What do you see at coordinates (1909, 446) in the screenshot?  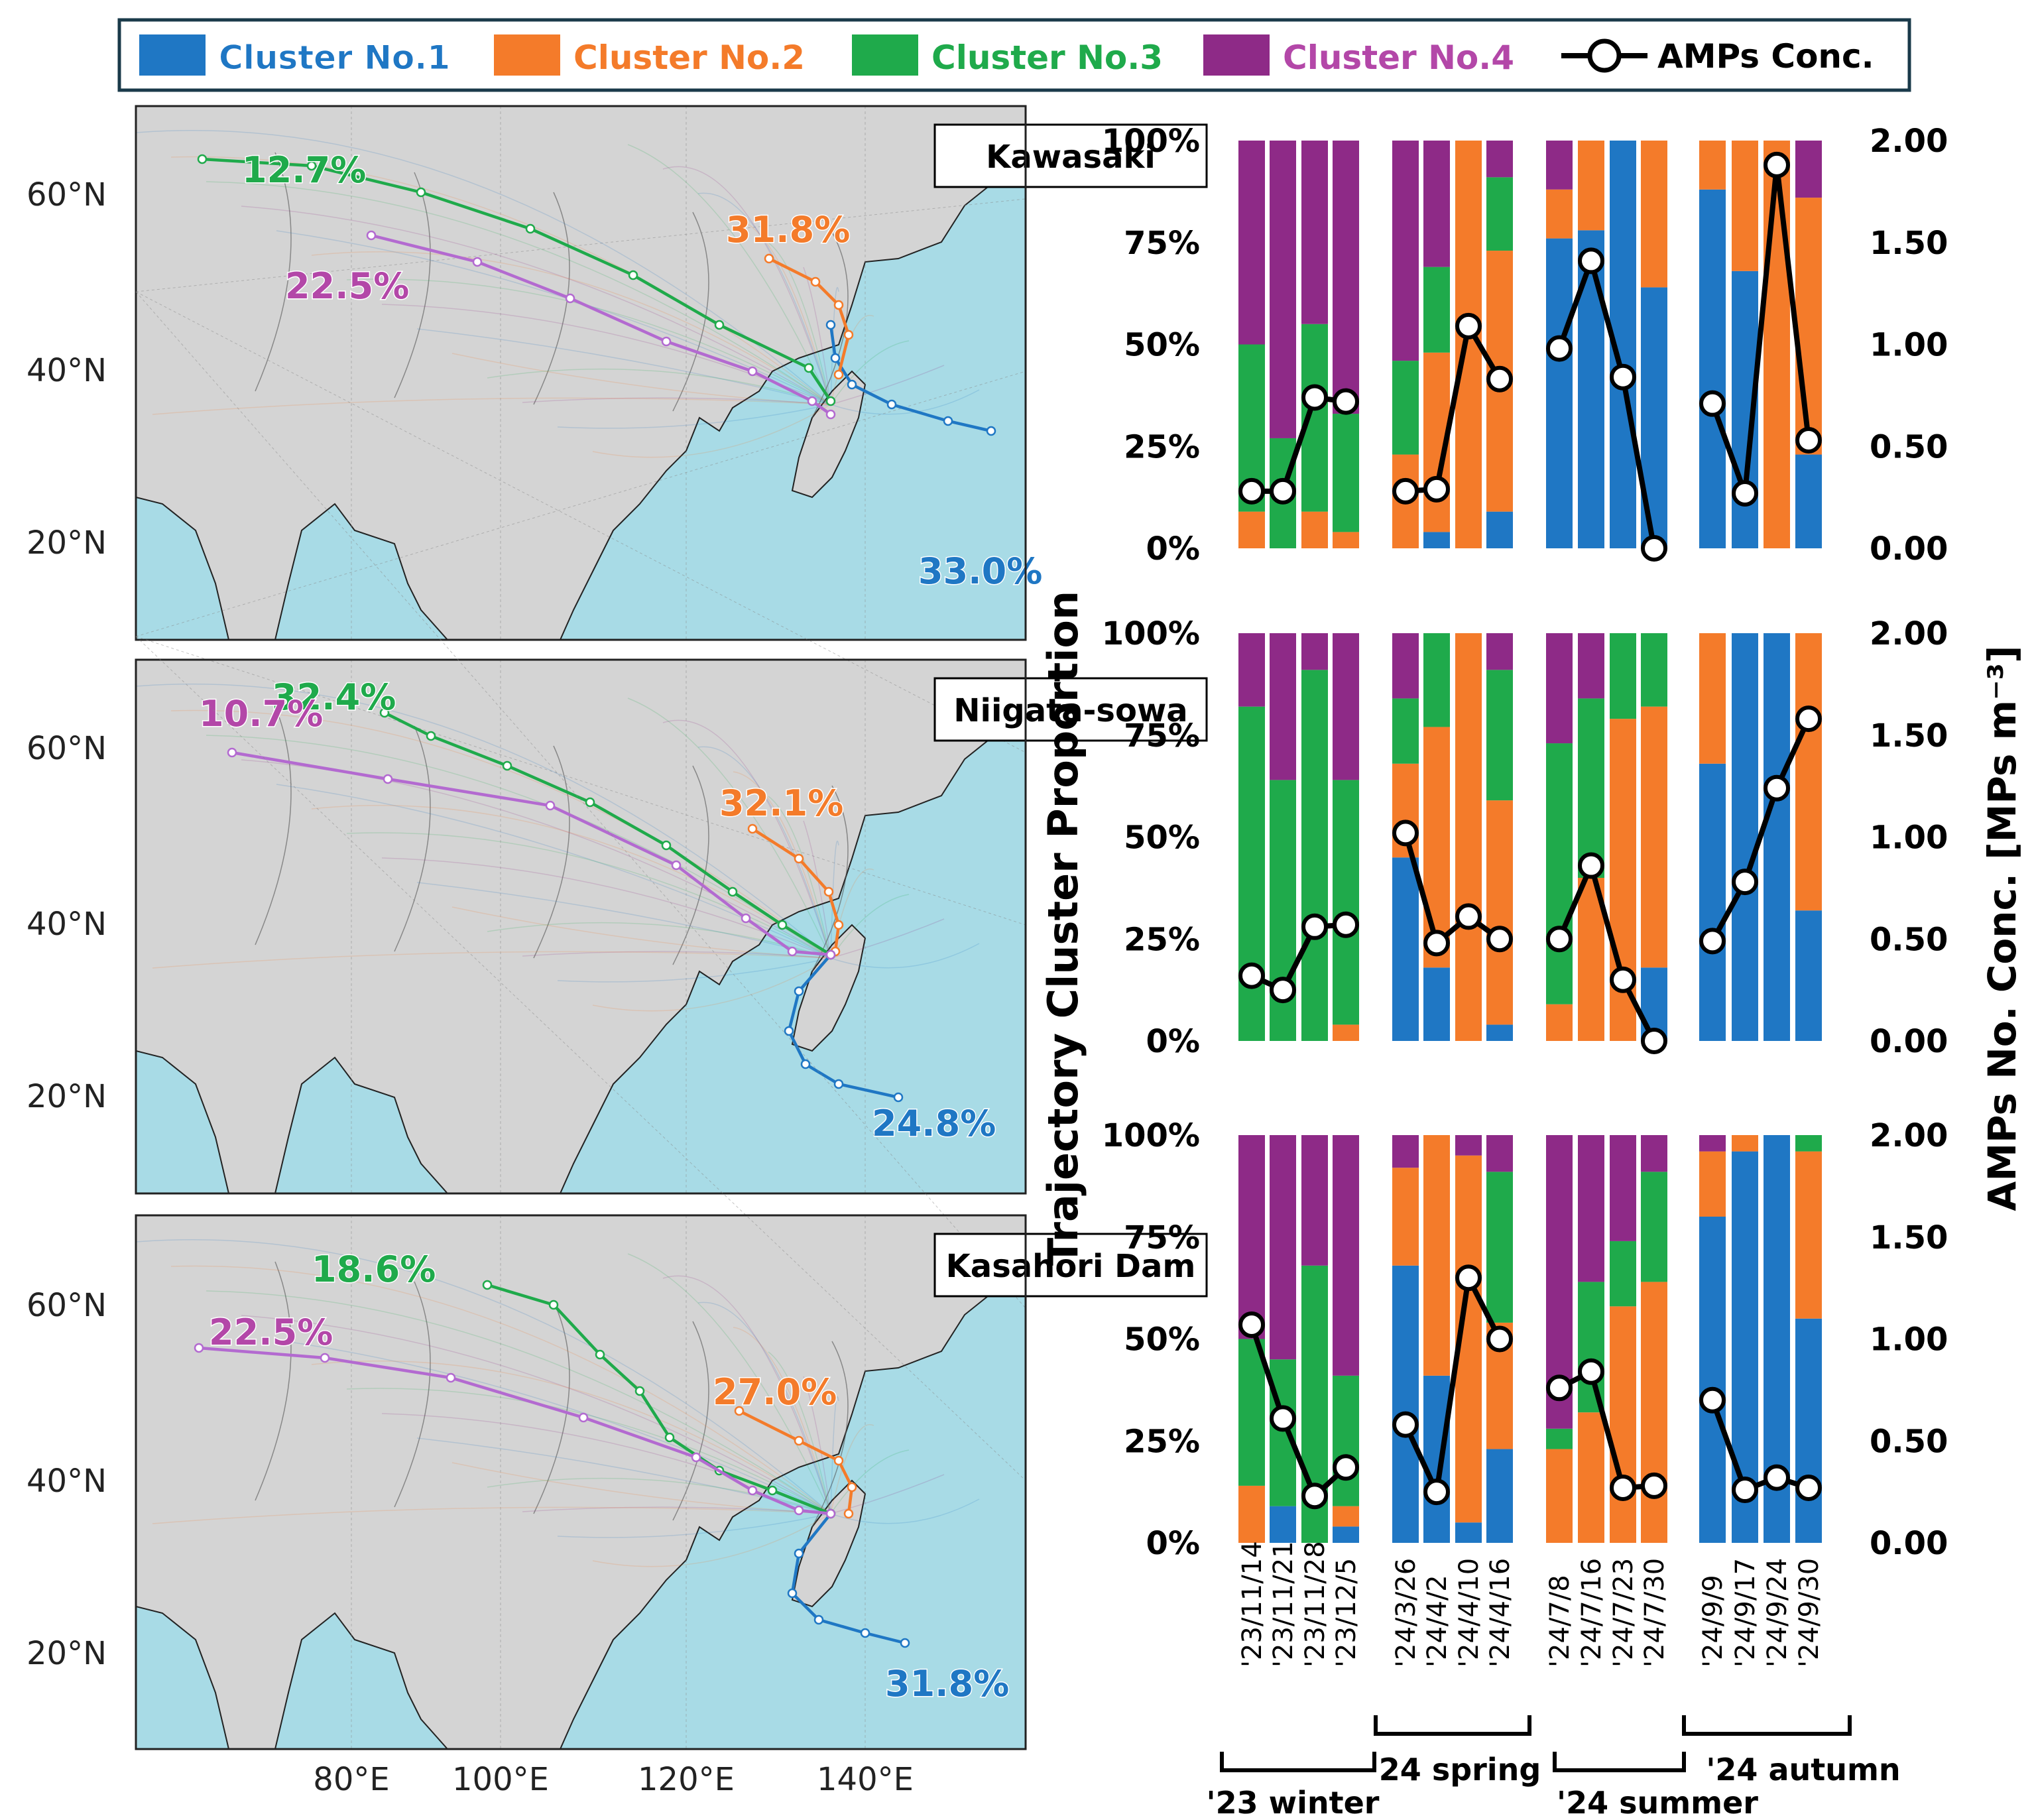 I see `right-tick-label: 0.50` at bounding box center [1909, 446].